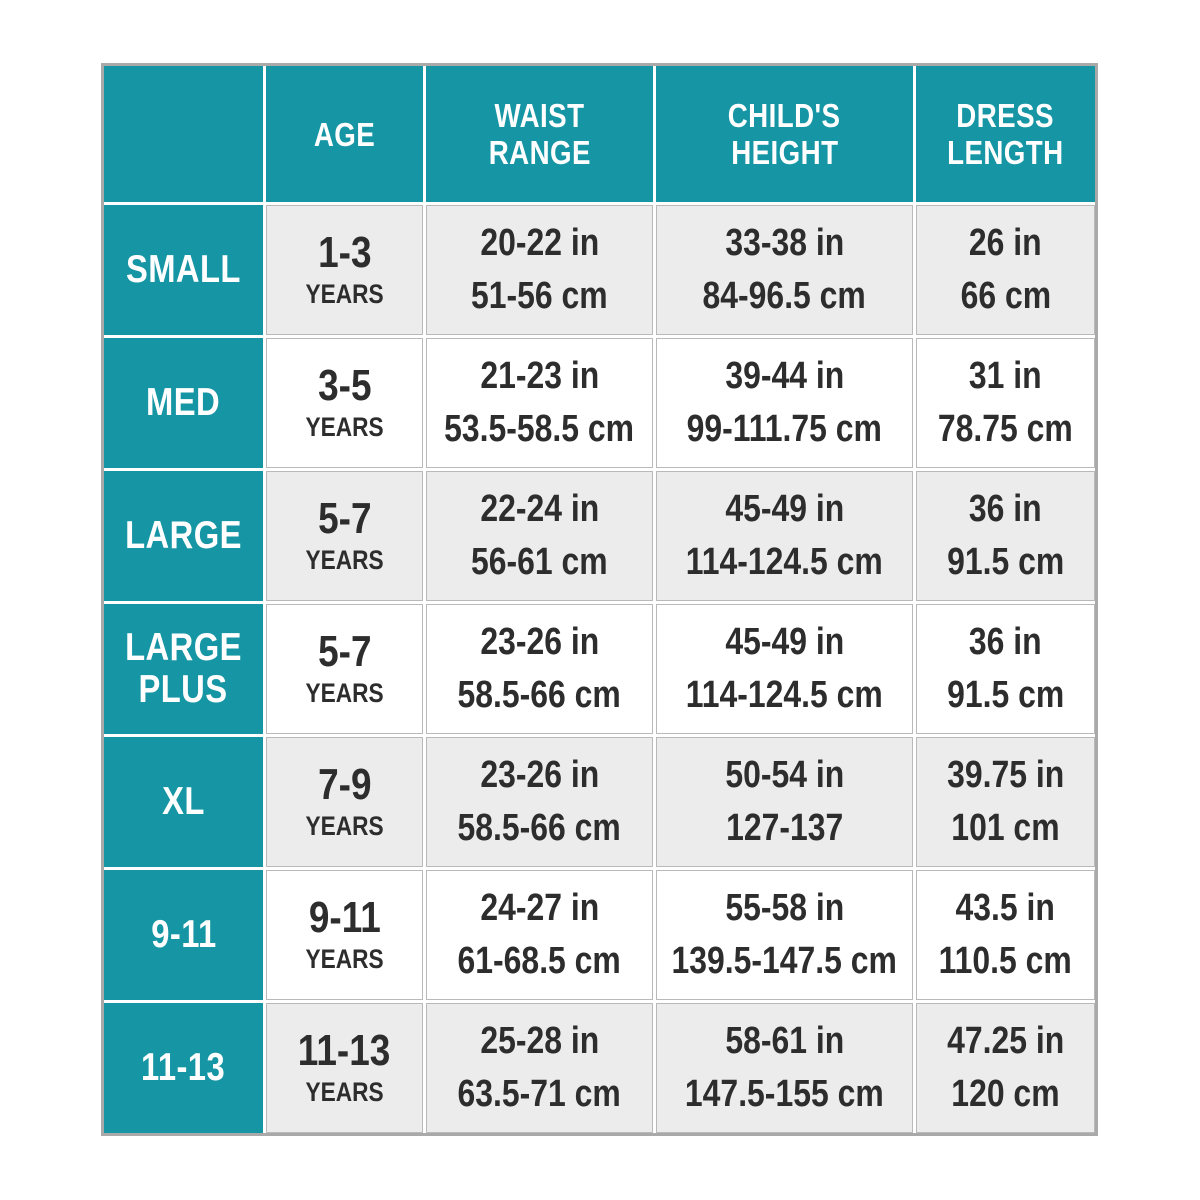 The height and width of the screenshot is (1200, 1200). I want to click on header-age: AGE, so click(344, 134).